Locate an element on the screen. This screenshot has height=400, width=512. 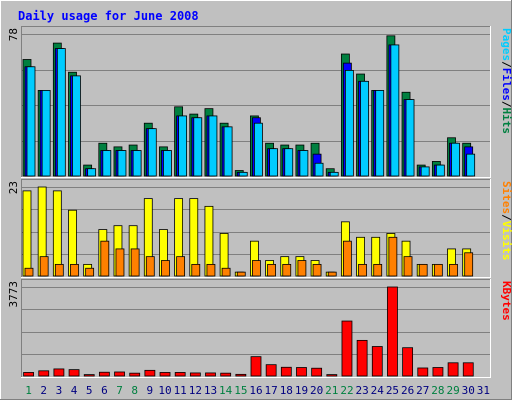
axis-max-label: 78 is located at coordinates (13, 34).